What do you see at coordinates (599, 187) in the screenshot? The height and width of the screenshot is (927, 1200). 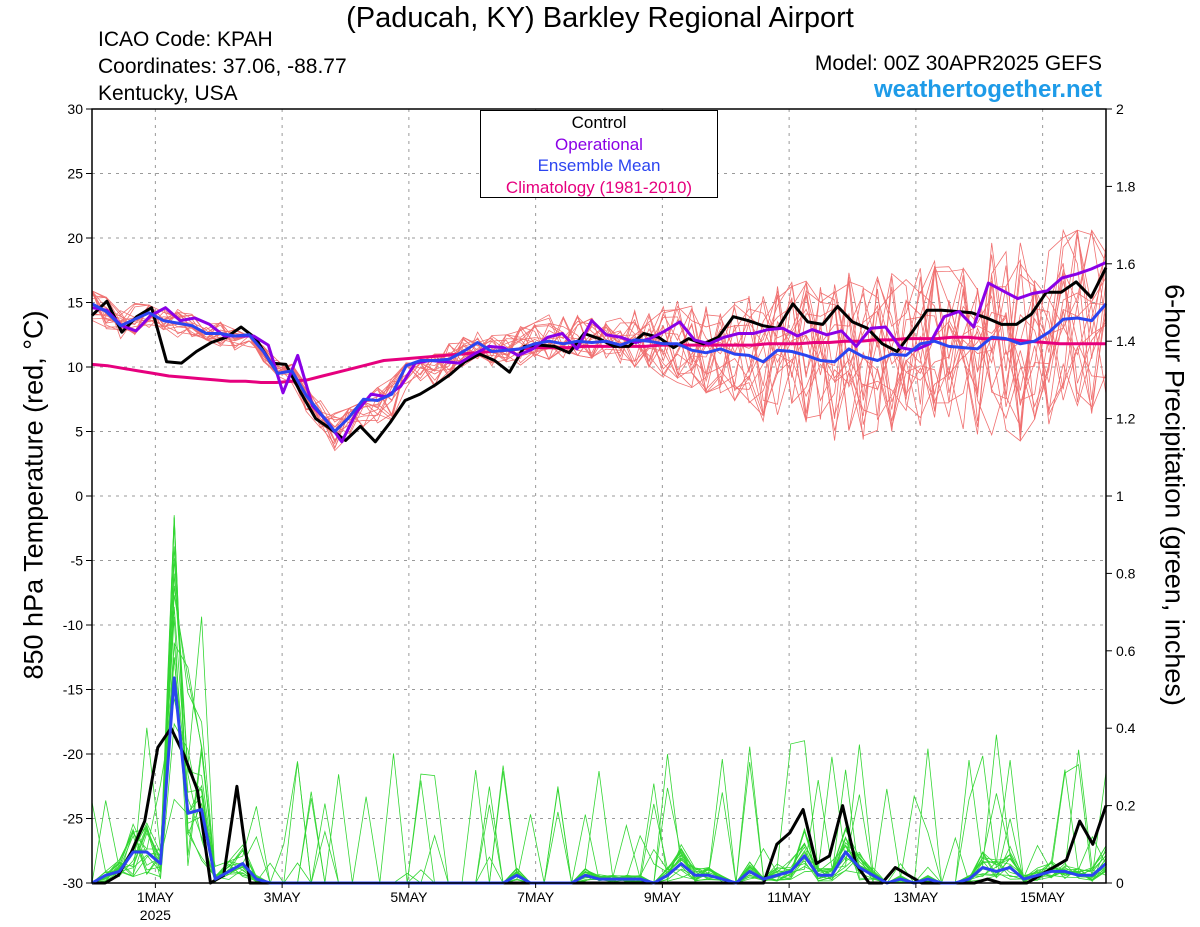 I see `legend-entry-climatology: Climatology (1981-2010)` at bounding box center [599, 187].